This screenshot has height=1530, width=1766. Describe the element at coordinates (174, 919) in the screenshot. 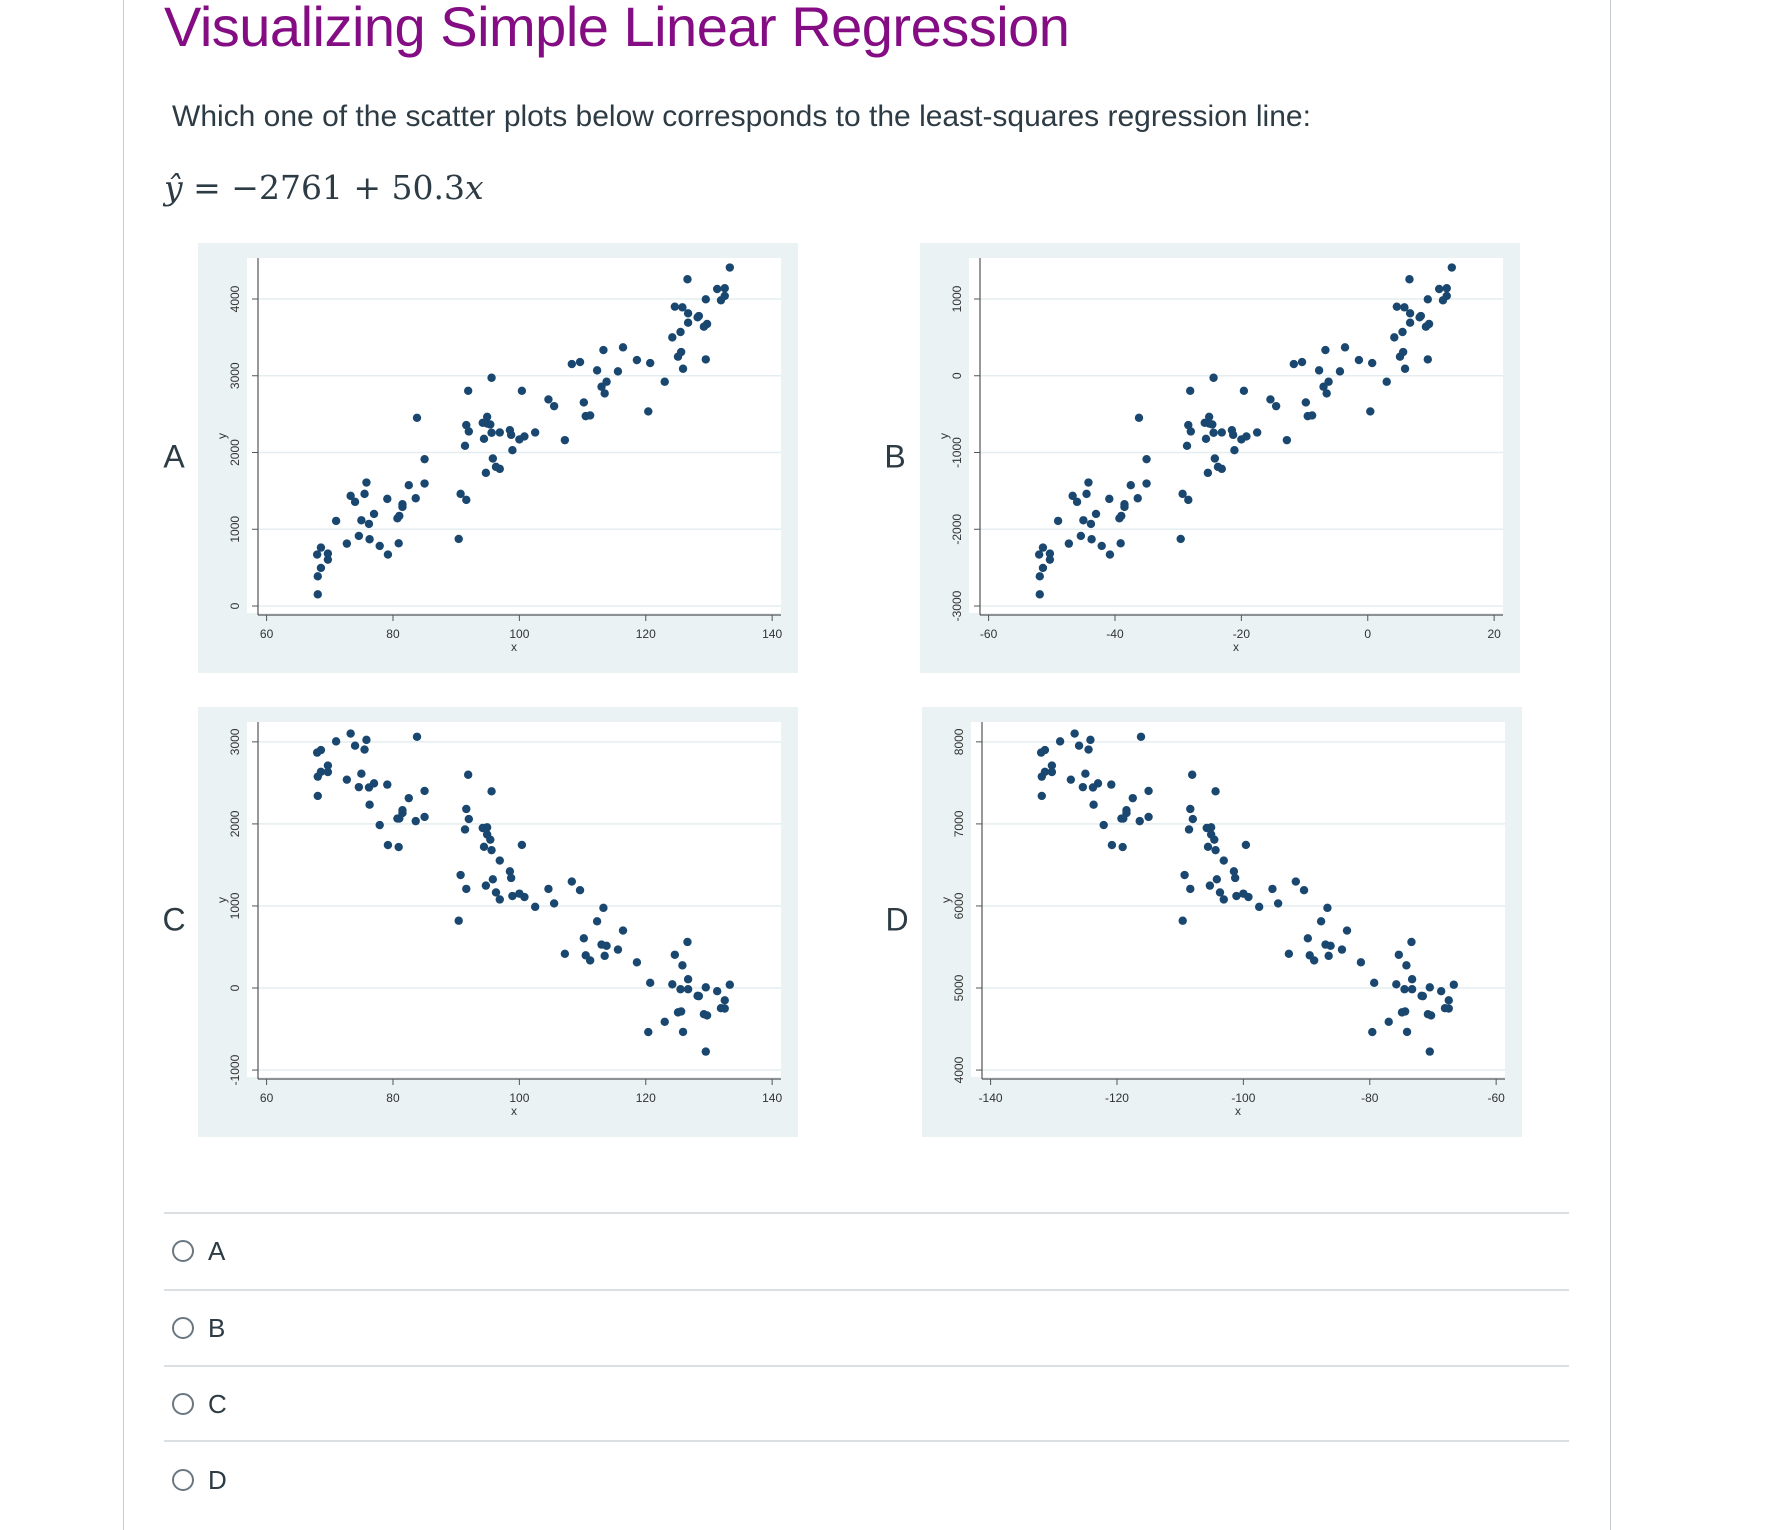

I see `panel-label-c: C` at that location.